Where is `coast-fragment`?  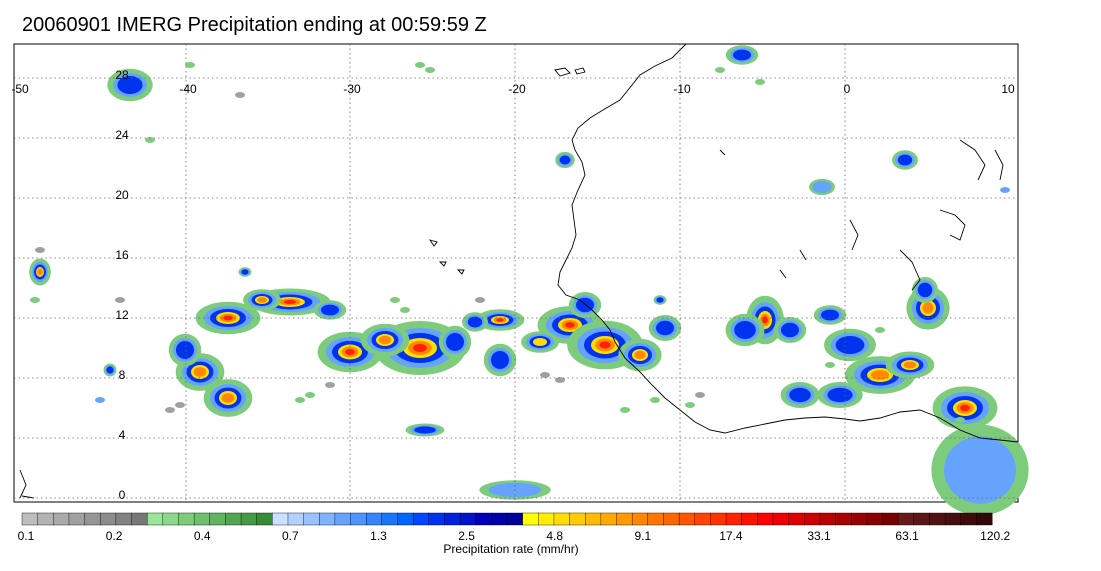 coast-fragment is located at coordinates (23, 484).